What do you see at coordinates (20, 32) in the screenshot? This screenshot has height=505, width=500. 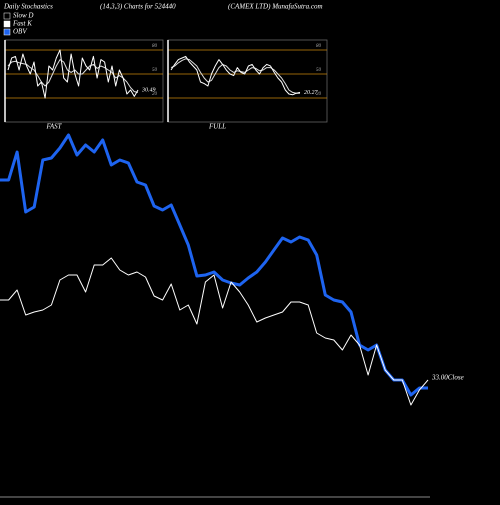 I see `legend-label: OBV` at bounding box center [20, 32].